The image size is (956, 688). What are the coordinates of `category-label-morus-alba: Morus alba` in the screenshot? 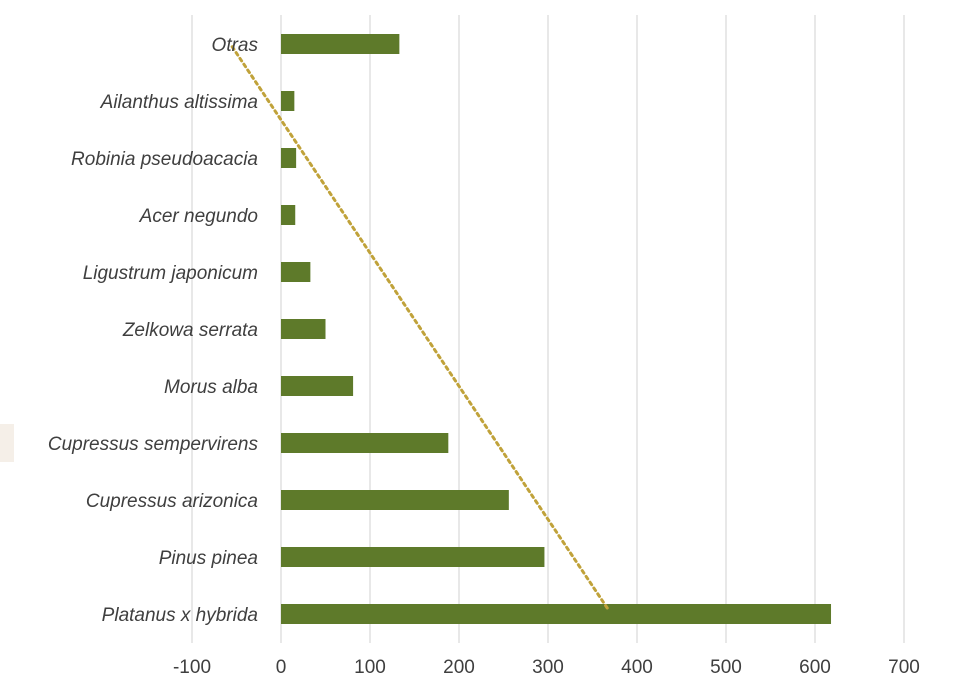 It's located at (211, 387).